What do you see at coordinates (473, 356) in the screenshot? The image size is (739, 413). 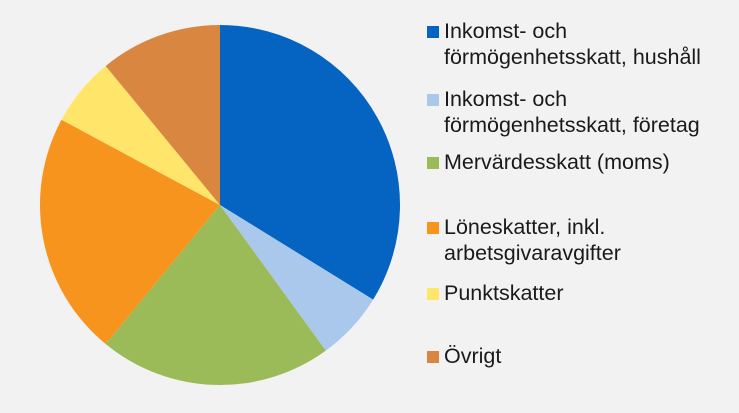 I see `legend-label-ovrigt: Övrigt` at bounding box center [473, 356].